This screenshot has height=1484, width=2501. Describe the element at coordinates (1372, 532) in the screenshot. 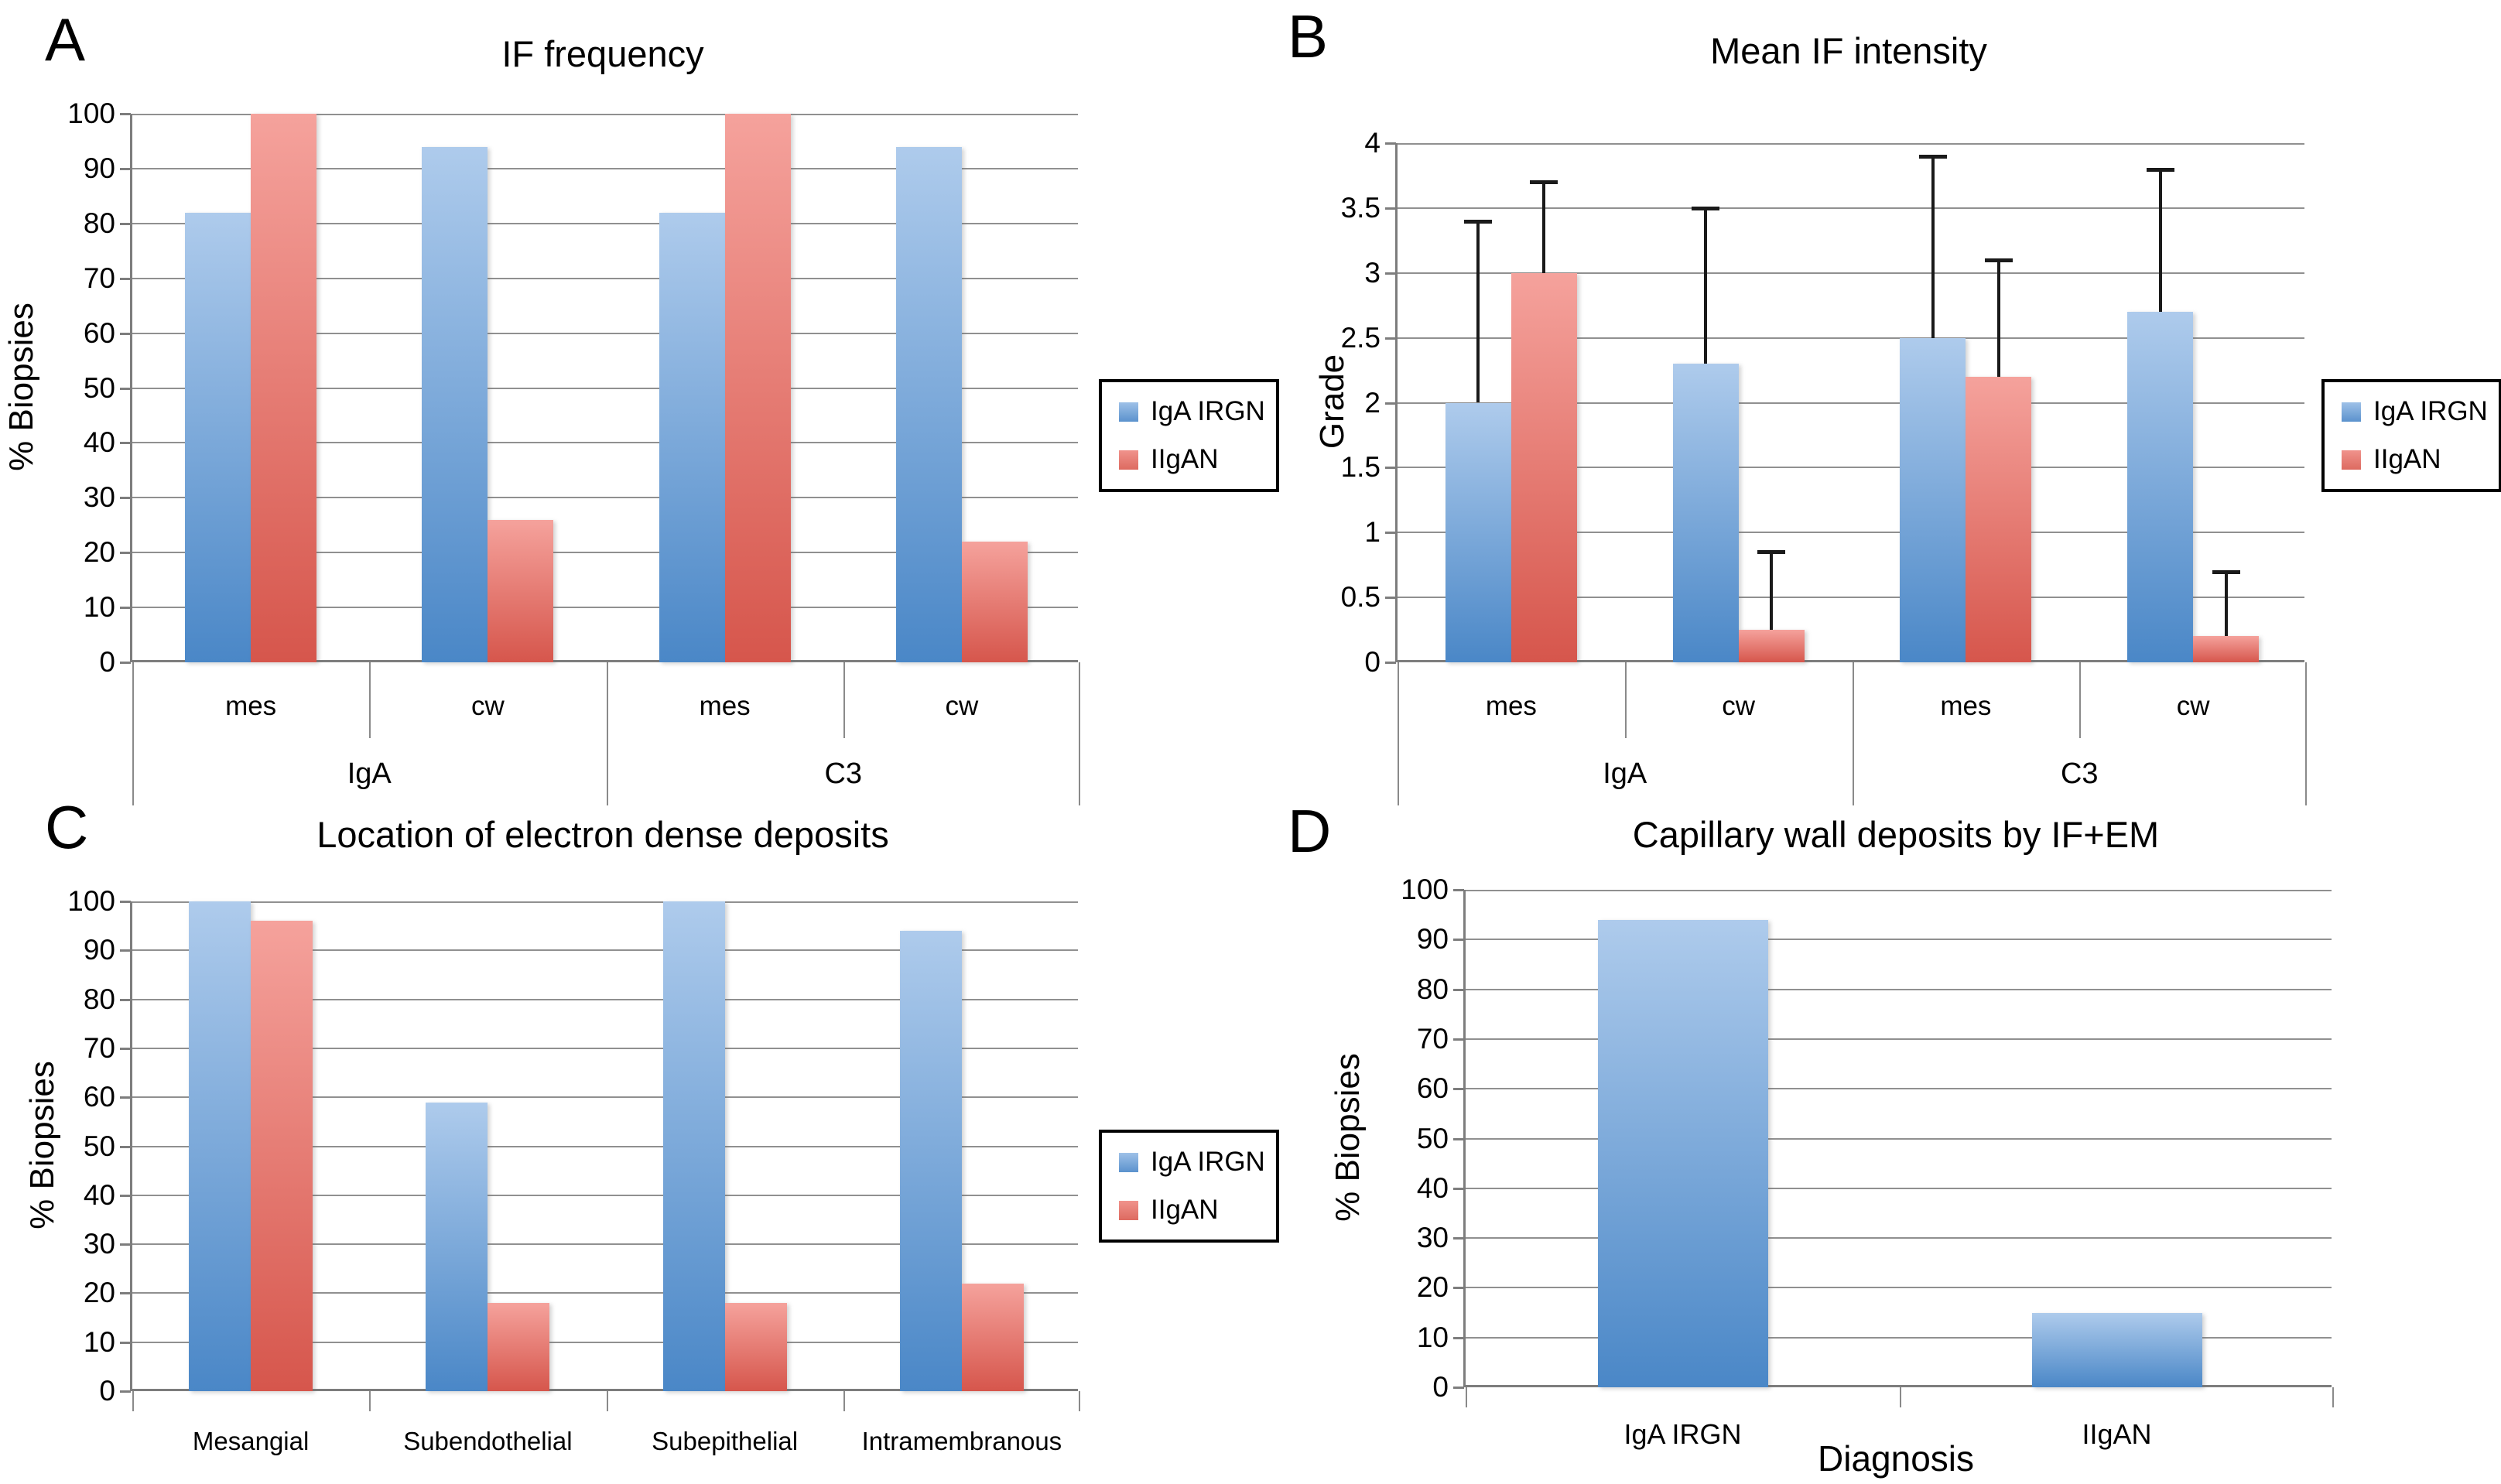

I see `y-tick-label: 1` at that location.